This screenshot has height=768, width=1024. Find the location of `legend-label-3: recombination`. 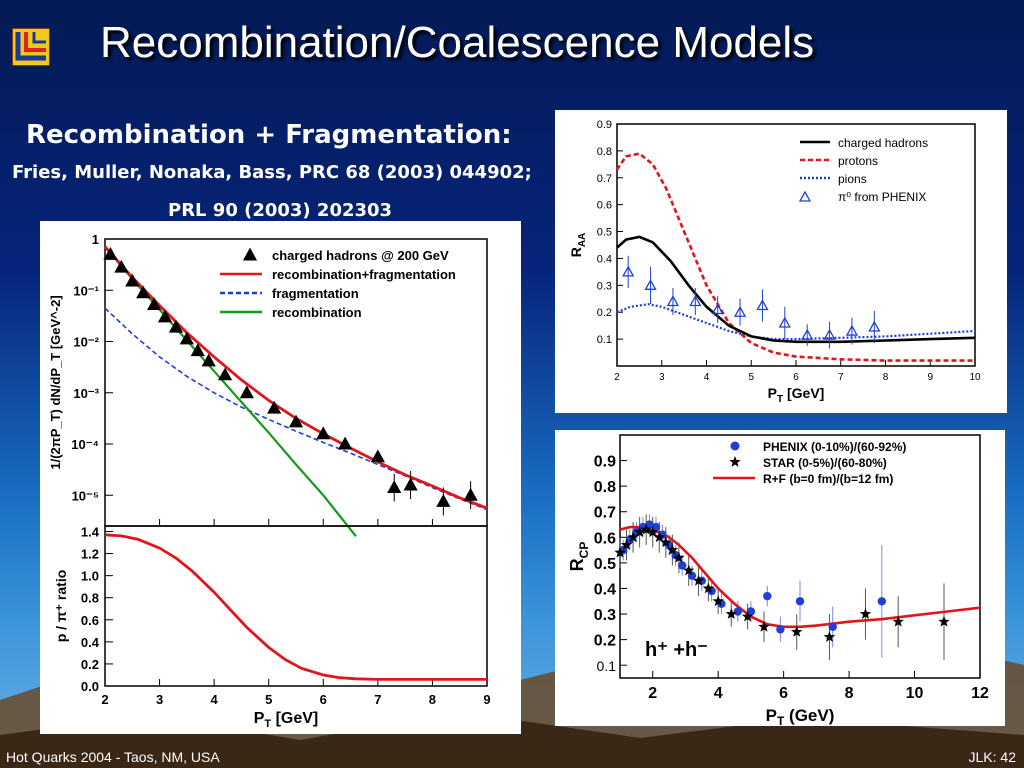

legend-label-3: recombination is located at coordinates (317, 312).